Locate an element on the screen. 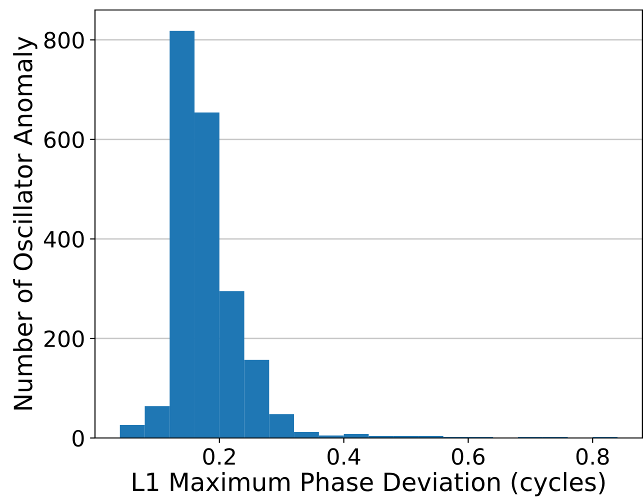 The width and height of the screenshot is (644, 500). y-tick-label: 0 is located at coordinates (78, 438).